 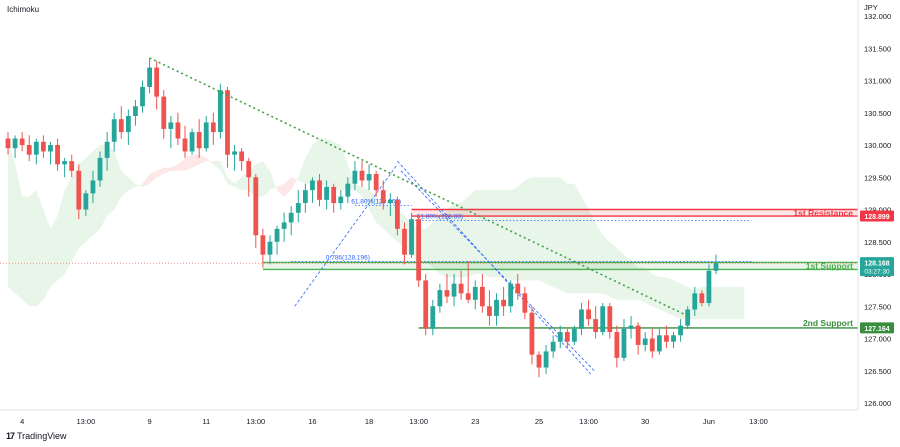 What do you see at coordinates (288, 187) in the screenshot?
I see `cloud-bearish` at bounding box center [288, 187].